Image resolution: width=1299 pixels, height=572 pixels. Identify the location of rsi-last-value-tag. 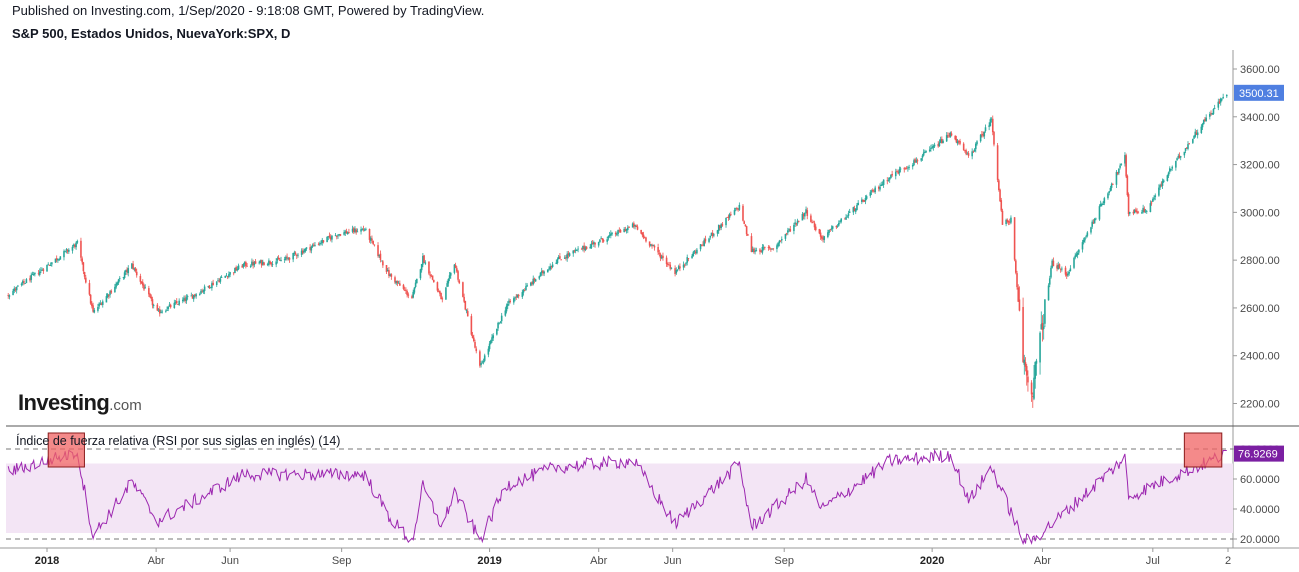
(1259, 453).